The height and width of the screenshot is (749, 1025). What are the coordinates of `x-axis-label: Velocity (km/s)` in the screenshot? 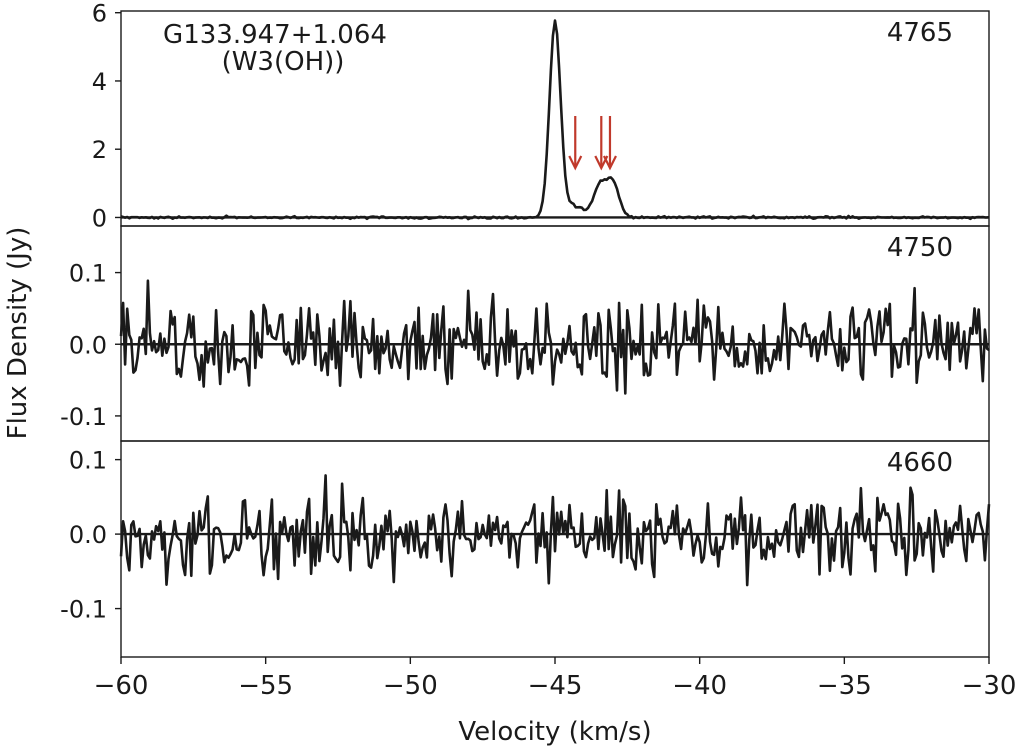 It's located at (554, 732).